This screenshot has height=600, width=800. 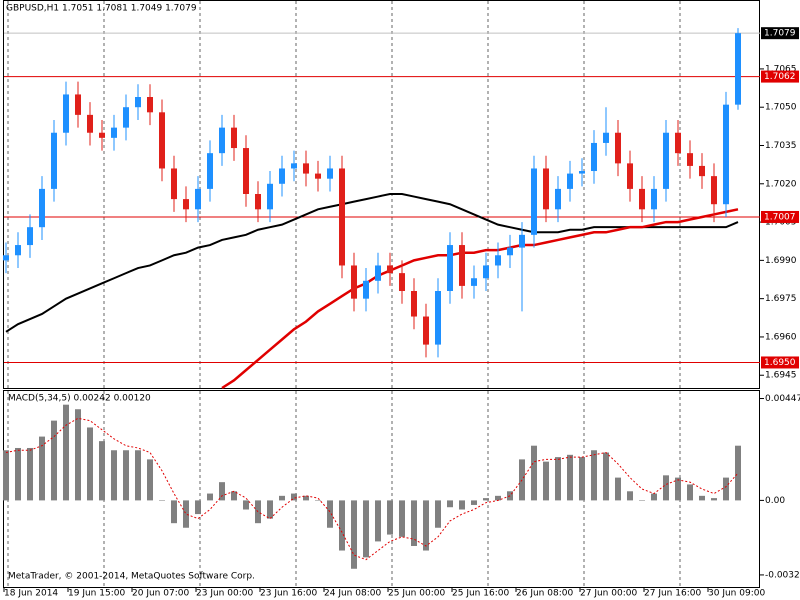 I want to click on x-tick-label: 19 Jun 15:00, so click(x=96, y=594).